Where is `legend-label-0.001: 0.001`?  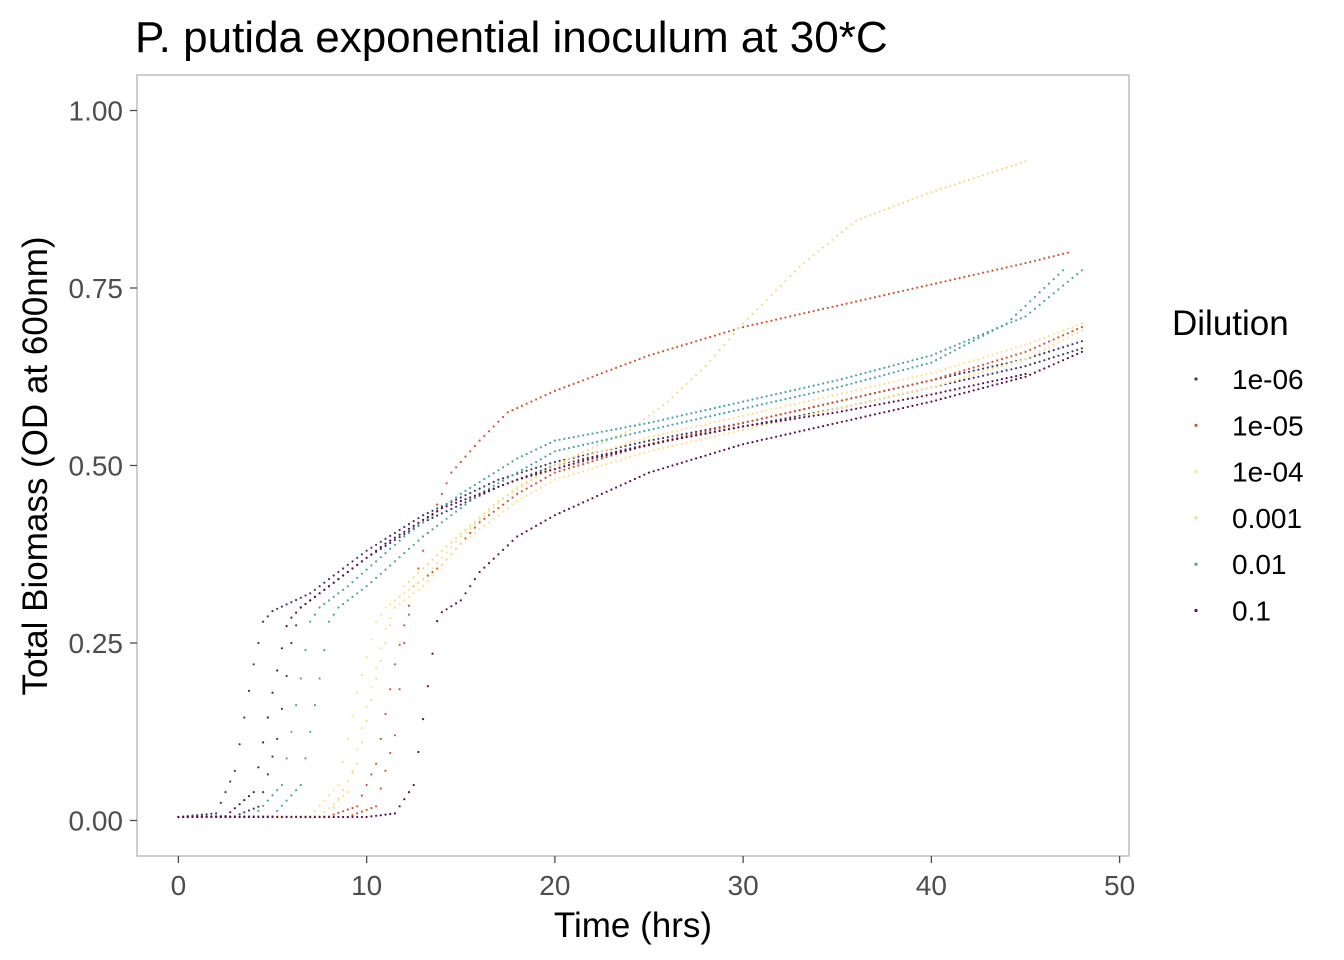
legend-label-0.001: 0.001 is located at coordinates (1267, 518).